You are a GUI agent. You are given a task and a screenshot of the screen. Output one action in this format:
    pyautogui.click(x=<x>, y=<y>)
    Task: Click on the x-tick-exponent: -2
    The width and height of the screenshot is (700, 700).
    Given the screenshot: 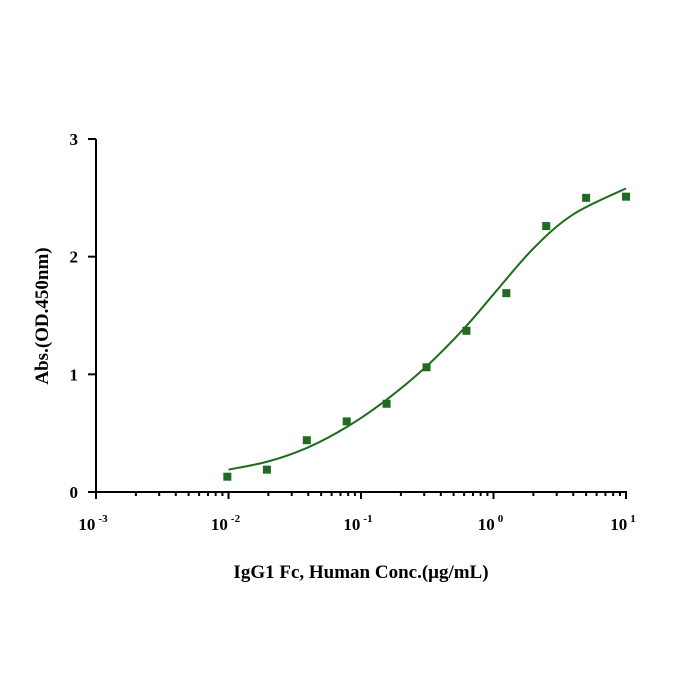 What is the action you would take?
    pyautogui.click(x=236, y=519)
    